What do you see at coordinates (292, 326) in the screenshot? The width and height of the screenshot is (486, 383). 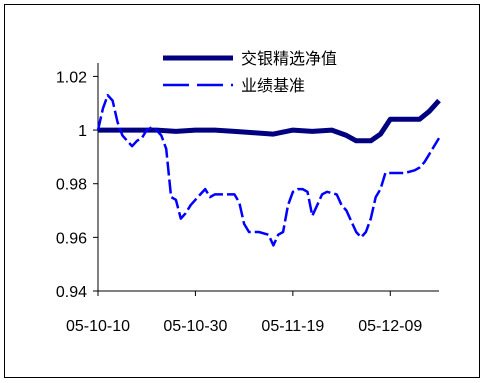 I see `x-tick-label: 05-11-19` at bounding box center [292, 326].